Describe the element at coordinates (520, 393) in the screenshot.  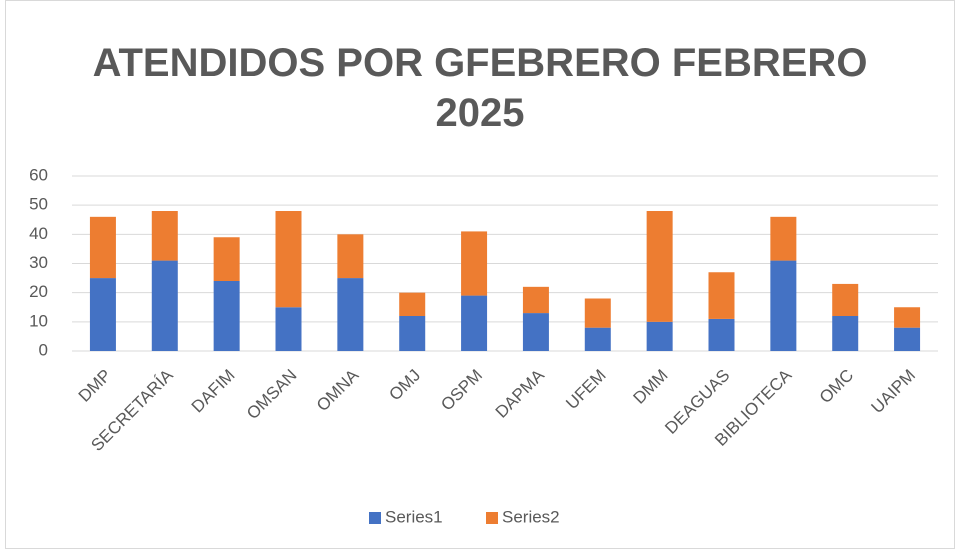
I see `x-tick-label: DAPMA` at that location.